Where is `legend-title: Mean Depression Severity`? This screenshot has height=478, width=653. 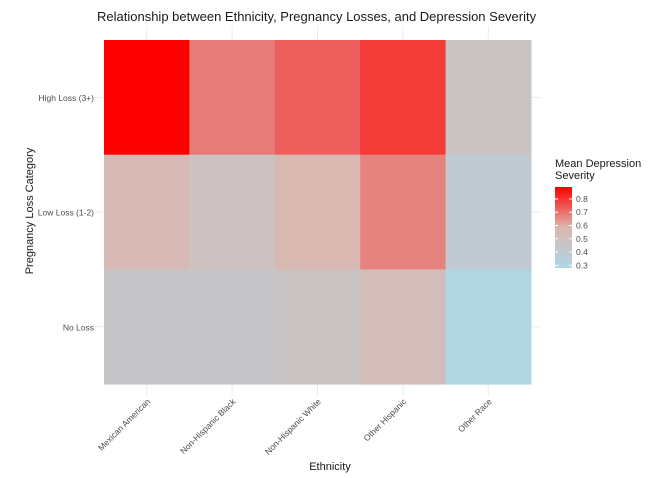
legend-title: Mean Depression Severity is located at coordinates (598, 170).